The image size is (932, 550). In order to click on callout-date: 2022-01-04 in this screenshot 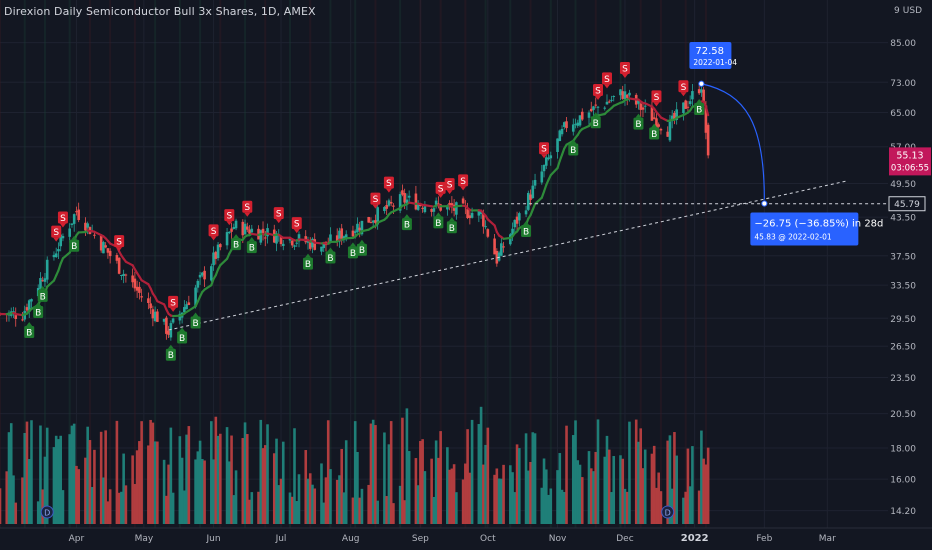, I will do `click(715, 62)`.